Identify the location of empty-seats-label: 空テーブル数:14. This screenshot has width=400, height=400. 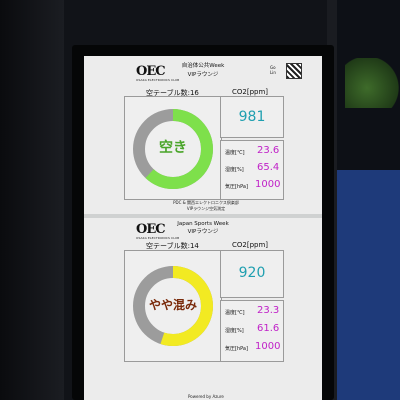
(172, 246).